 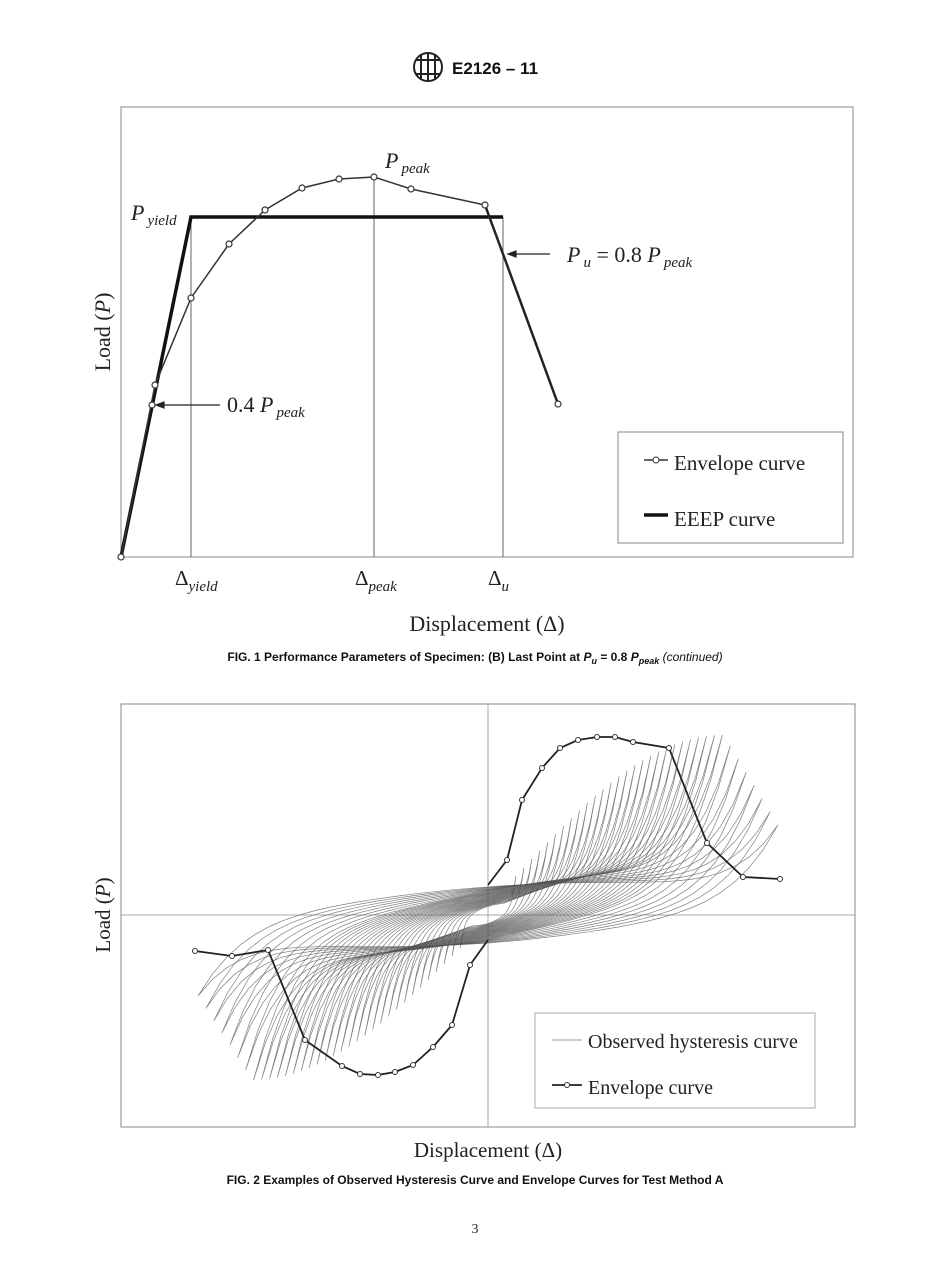 What do you see at coordinates (614, 657) in the screenshot?
I see `caption-text: = 0.8` at bounding box center [614, 657].